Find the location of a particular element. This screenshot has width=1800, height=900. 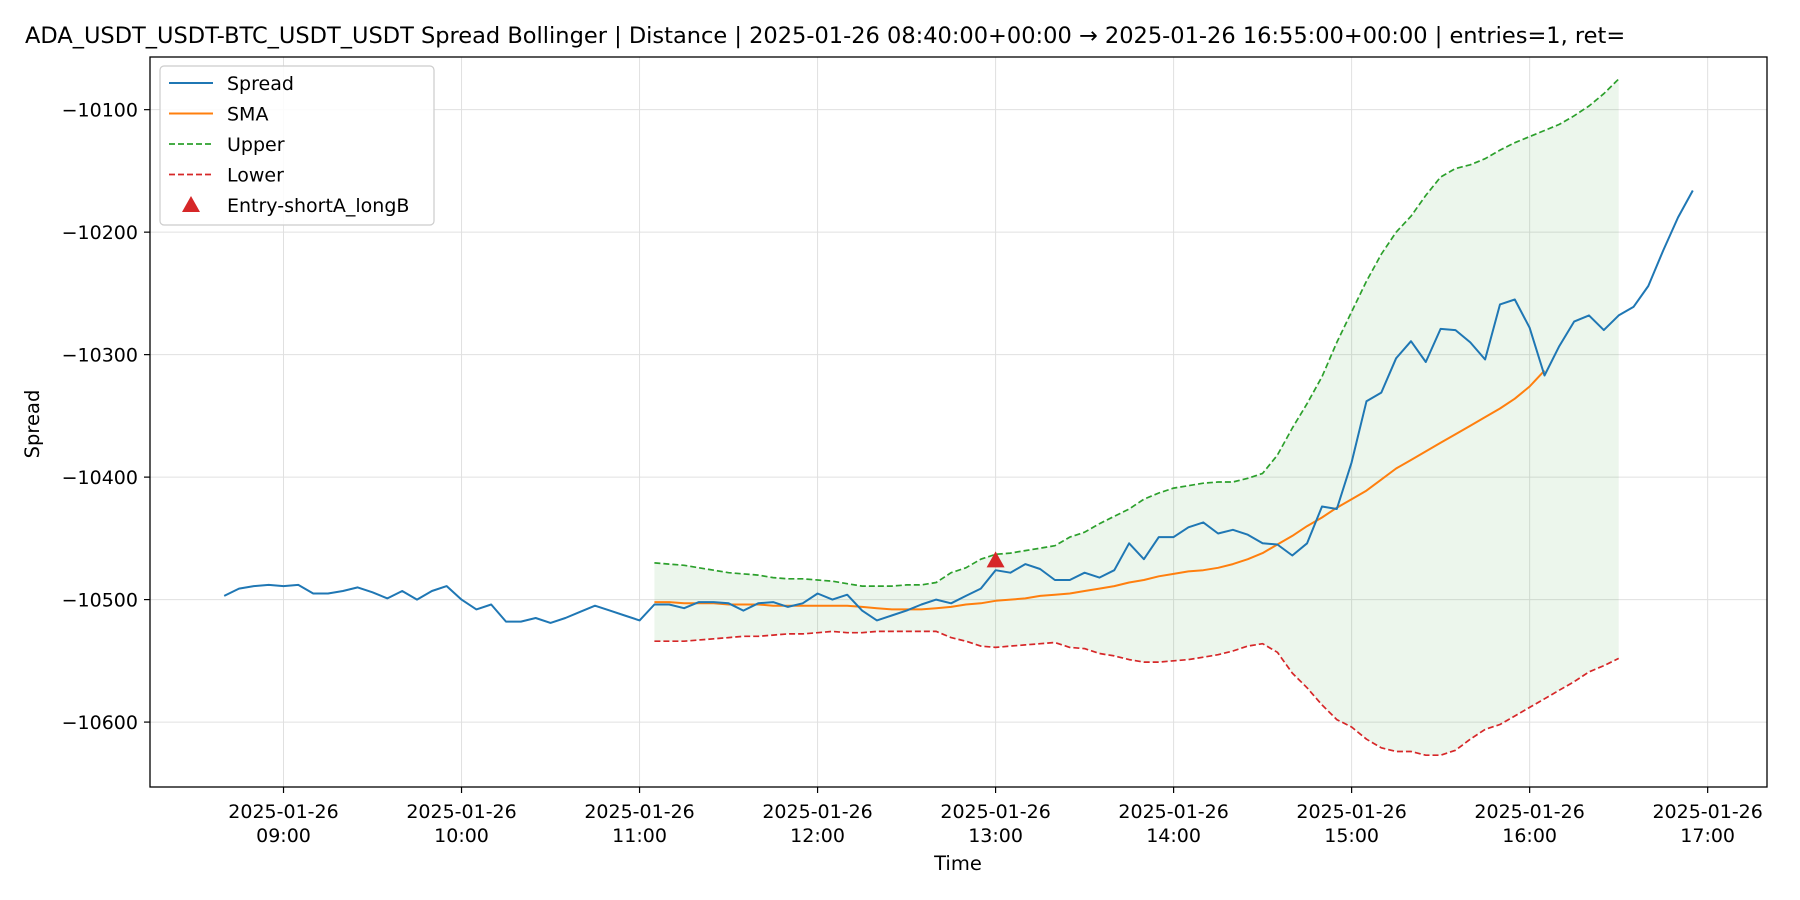

legend-swatch-entry-marker is located at coordinates (191, 204).